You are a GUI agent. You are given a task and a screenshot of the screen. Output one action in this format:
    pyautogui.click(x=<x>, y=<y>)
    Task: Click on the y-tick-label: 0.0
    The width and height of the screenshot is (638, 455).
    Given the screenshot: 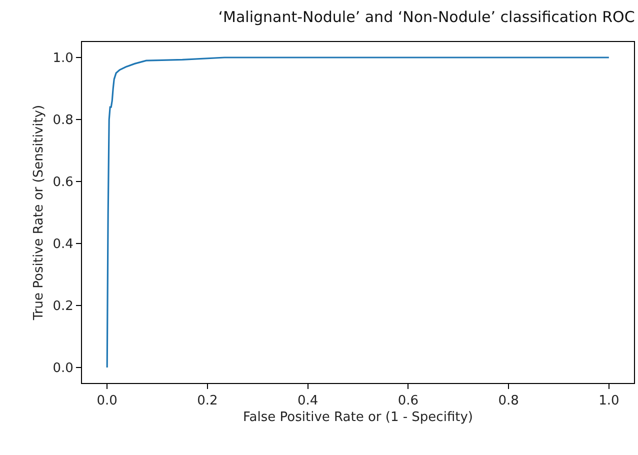 What is the action you would take?
    pyautogui.click(x=63, y=368)
    